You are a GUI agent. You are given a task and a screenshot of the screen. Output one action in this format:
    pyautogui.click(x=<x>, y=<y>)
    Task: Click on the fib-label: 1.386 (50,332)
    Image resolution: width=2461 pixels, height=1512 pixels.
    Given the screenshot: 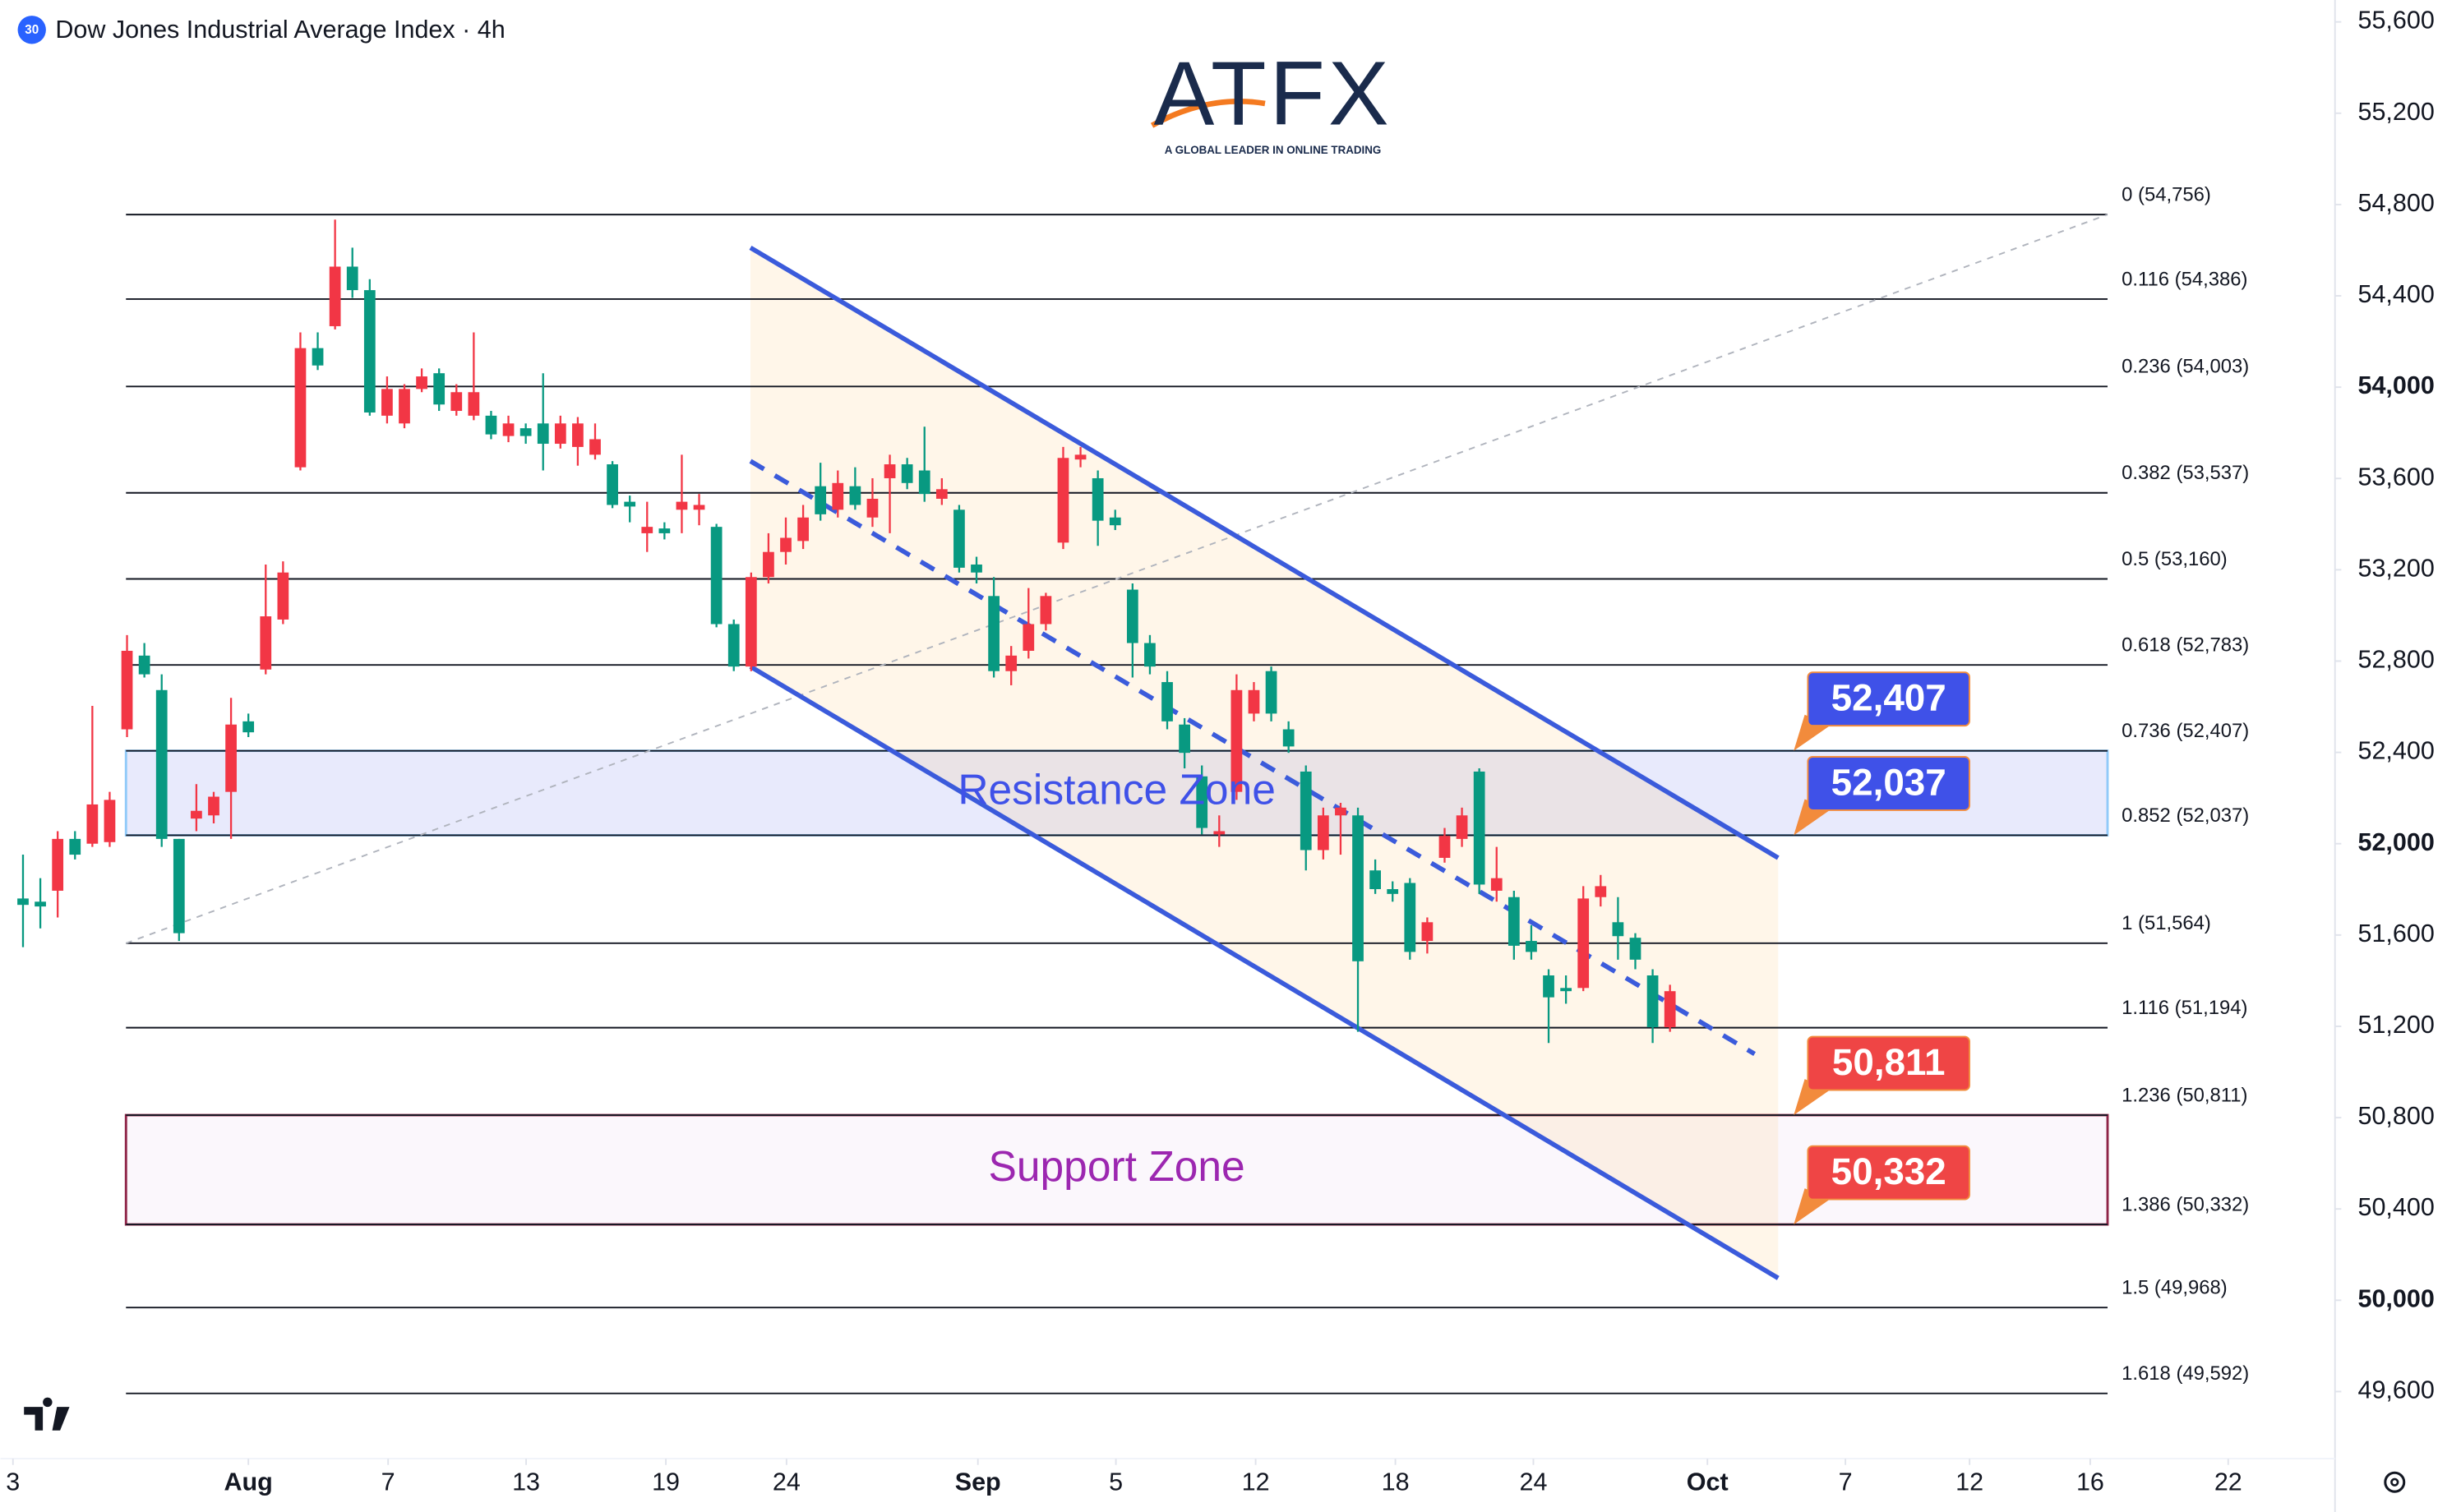 What is the action you would take?
    pyautogui.click(x=2185, y=1204)
    